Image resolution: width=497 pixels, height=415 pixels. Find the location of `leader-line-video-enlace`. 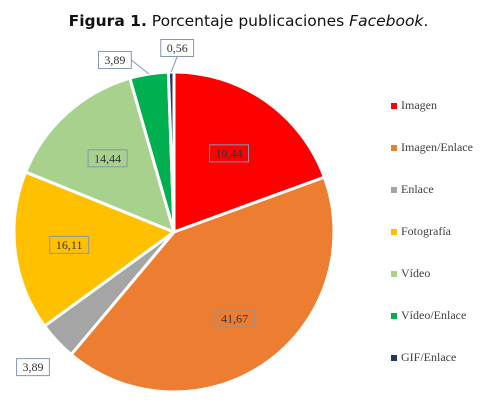

leader-line-video-enlace is located at coordinates (140, 67).